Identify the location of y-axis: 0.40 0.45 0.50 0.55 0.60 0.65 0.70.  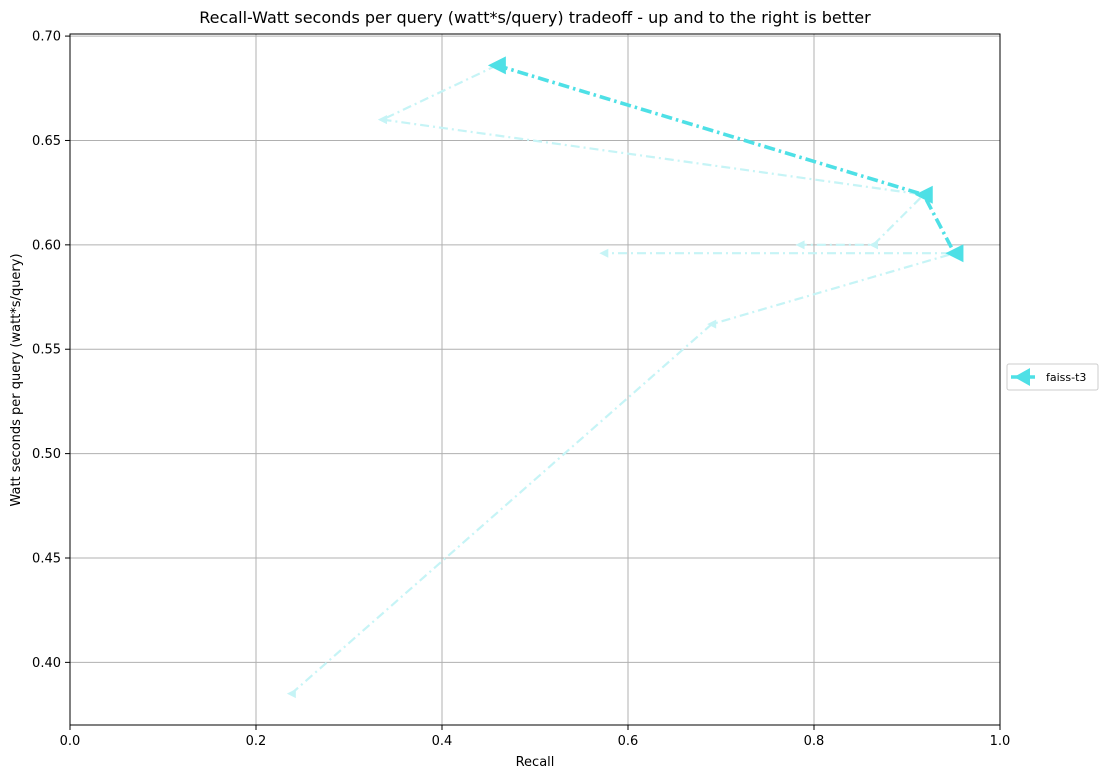
(51, 350).